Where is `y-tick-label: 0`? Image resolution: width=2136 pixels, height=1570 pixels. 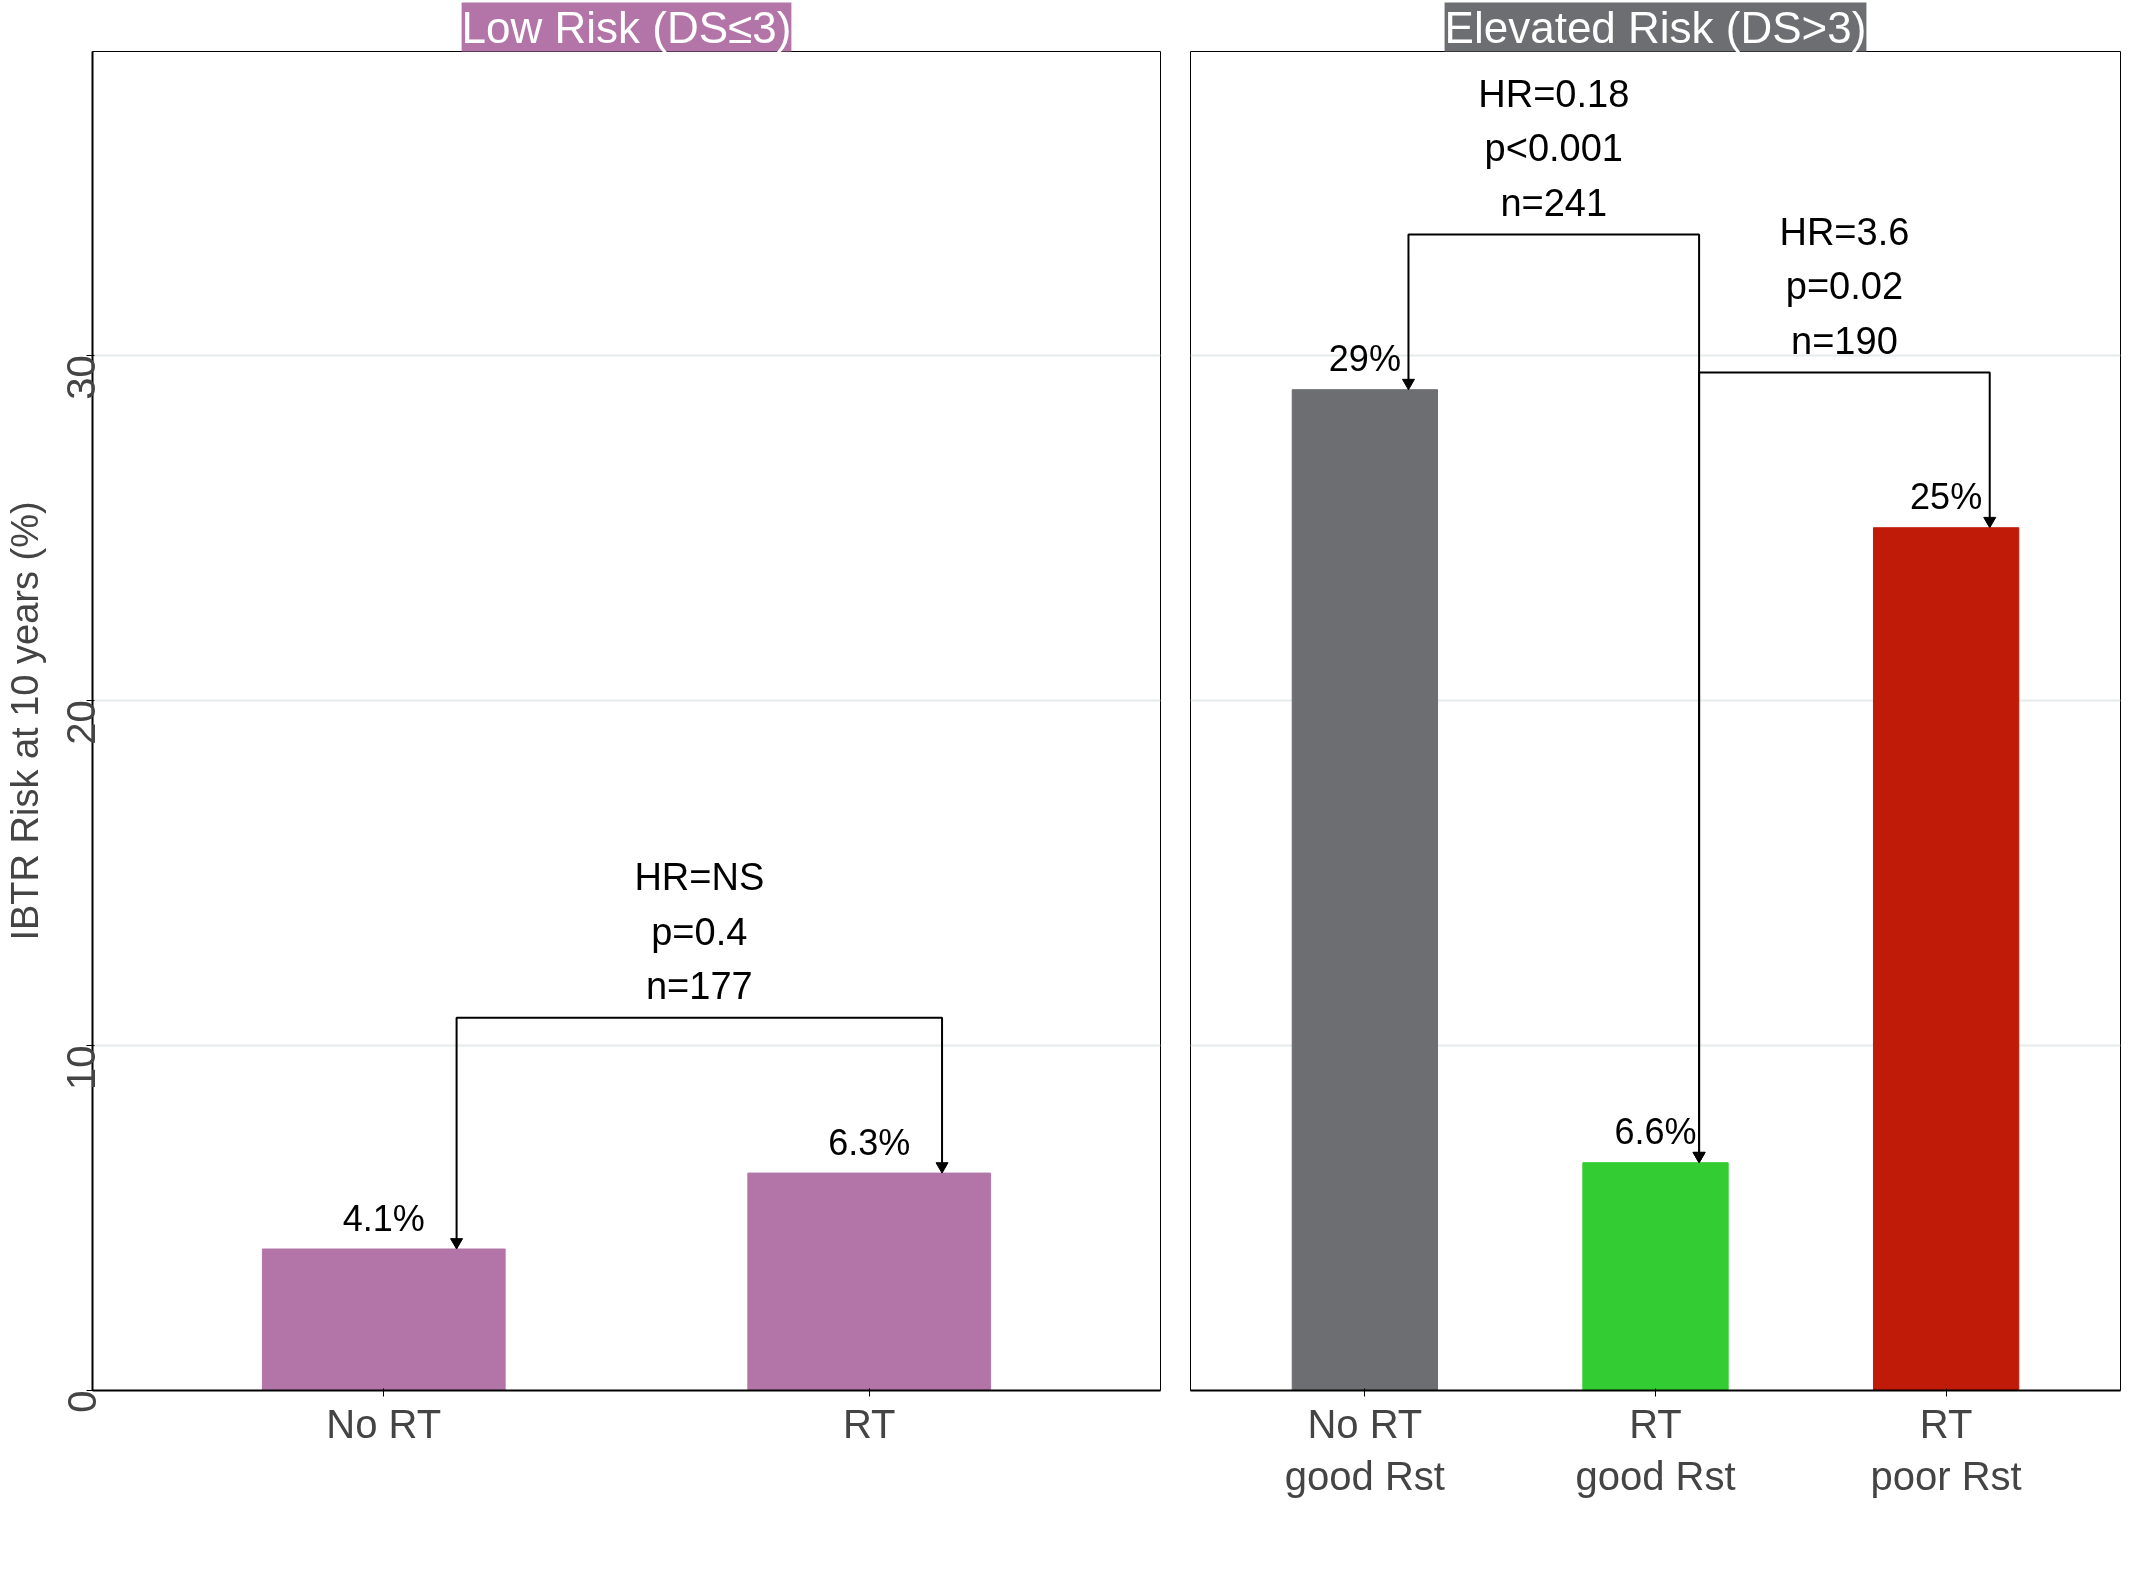
y-tick-label: 0 is located at coordinates (81, 1401).